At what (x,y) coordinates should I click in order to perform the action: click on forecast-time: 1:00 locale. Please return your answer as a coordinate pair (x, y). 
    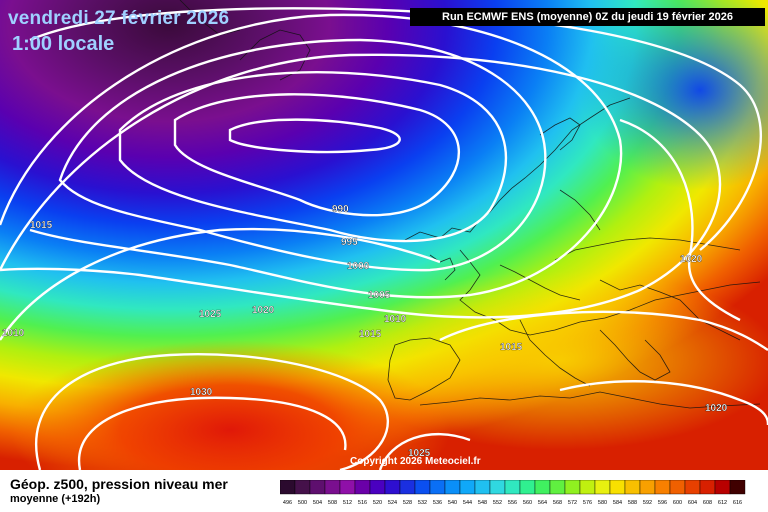
    Looking at the image, I should click on (63, 44).